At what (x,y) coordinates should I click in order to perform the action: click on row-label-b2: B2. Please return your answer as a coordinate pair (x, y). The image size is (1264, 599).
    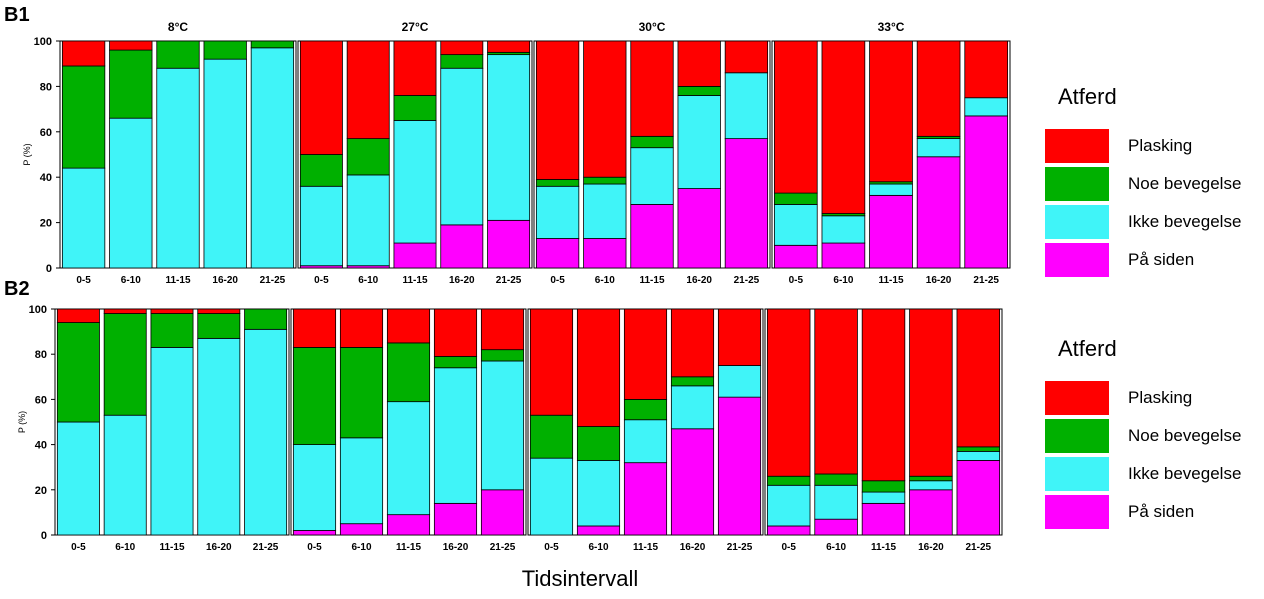
    Looking at the image, I should click on (17, 289).